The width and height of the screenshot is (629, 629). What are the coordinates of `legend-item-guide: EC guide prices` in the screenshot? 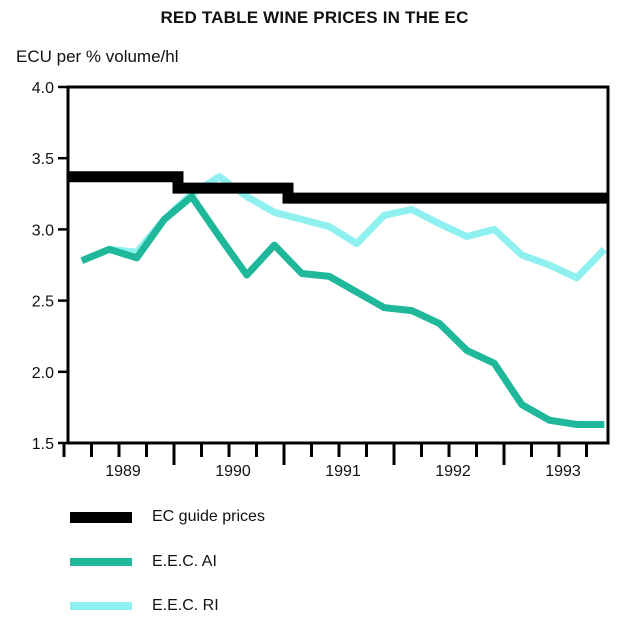 It's located at (167, 517).